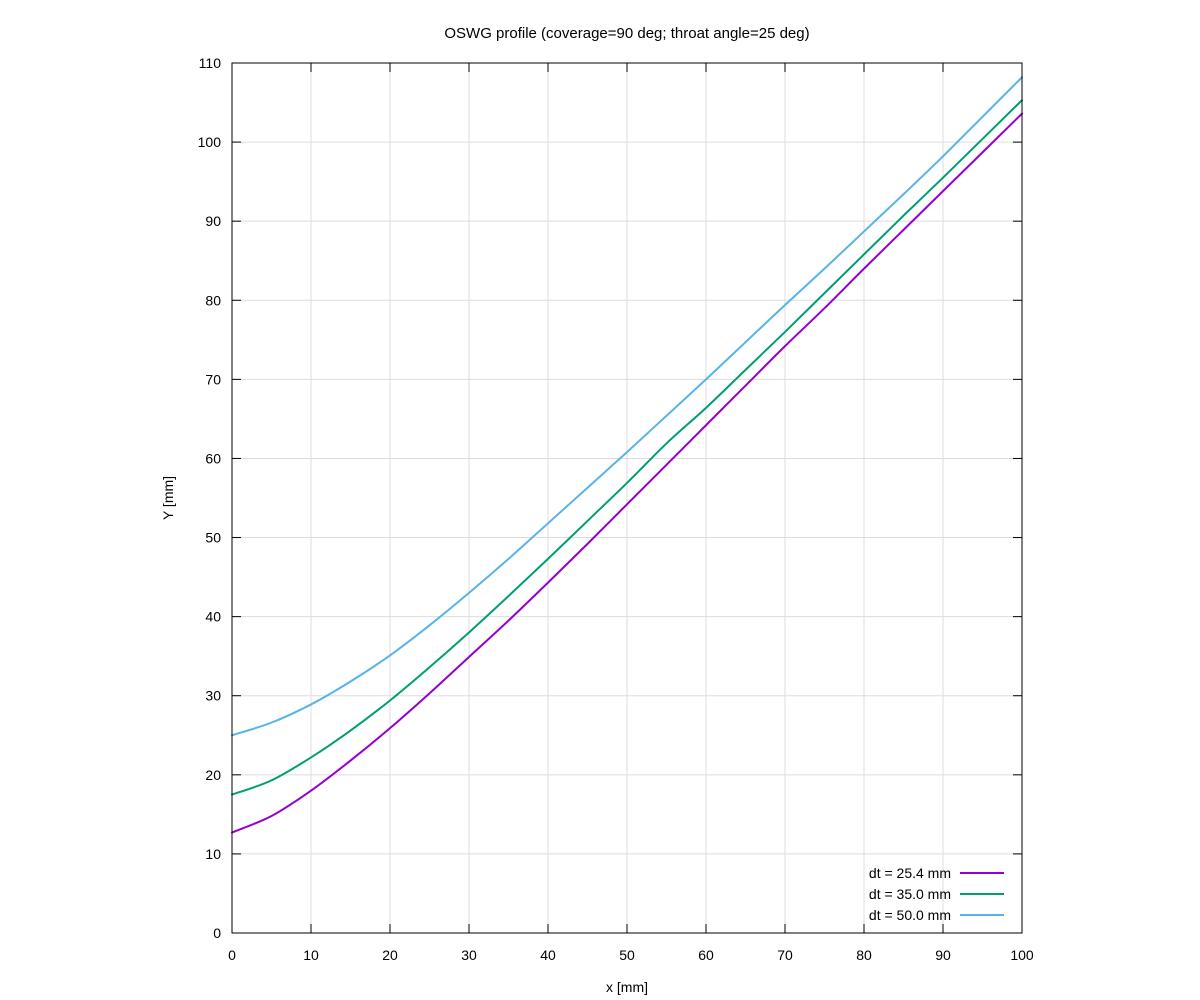 This screenshot has width=1200, height=1000. Describe the element at coordinates (785, 955) in the screenshot. I see `x-tick-label: 70` at that location.